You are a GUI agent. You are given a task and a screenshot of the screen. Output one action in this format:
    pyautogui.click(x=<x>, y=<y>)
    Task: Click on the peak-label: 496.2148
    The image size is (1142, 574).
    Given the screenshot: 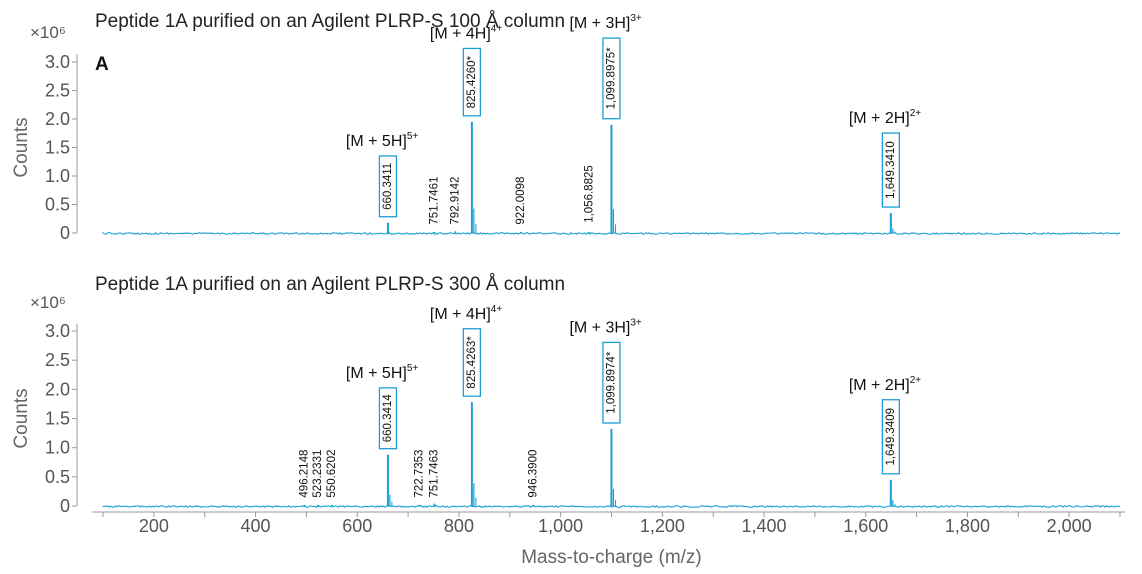 What is the action you would take?
    pyautogui.click(x=304, y=474)
    